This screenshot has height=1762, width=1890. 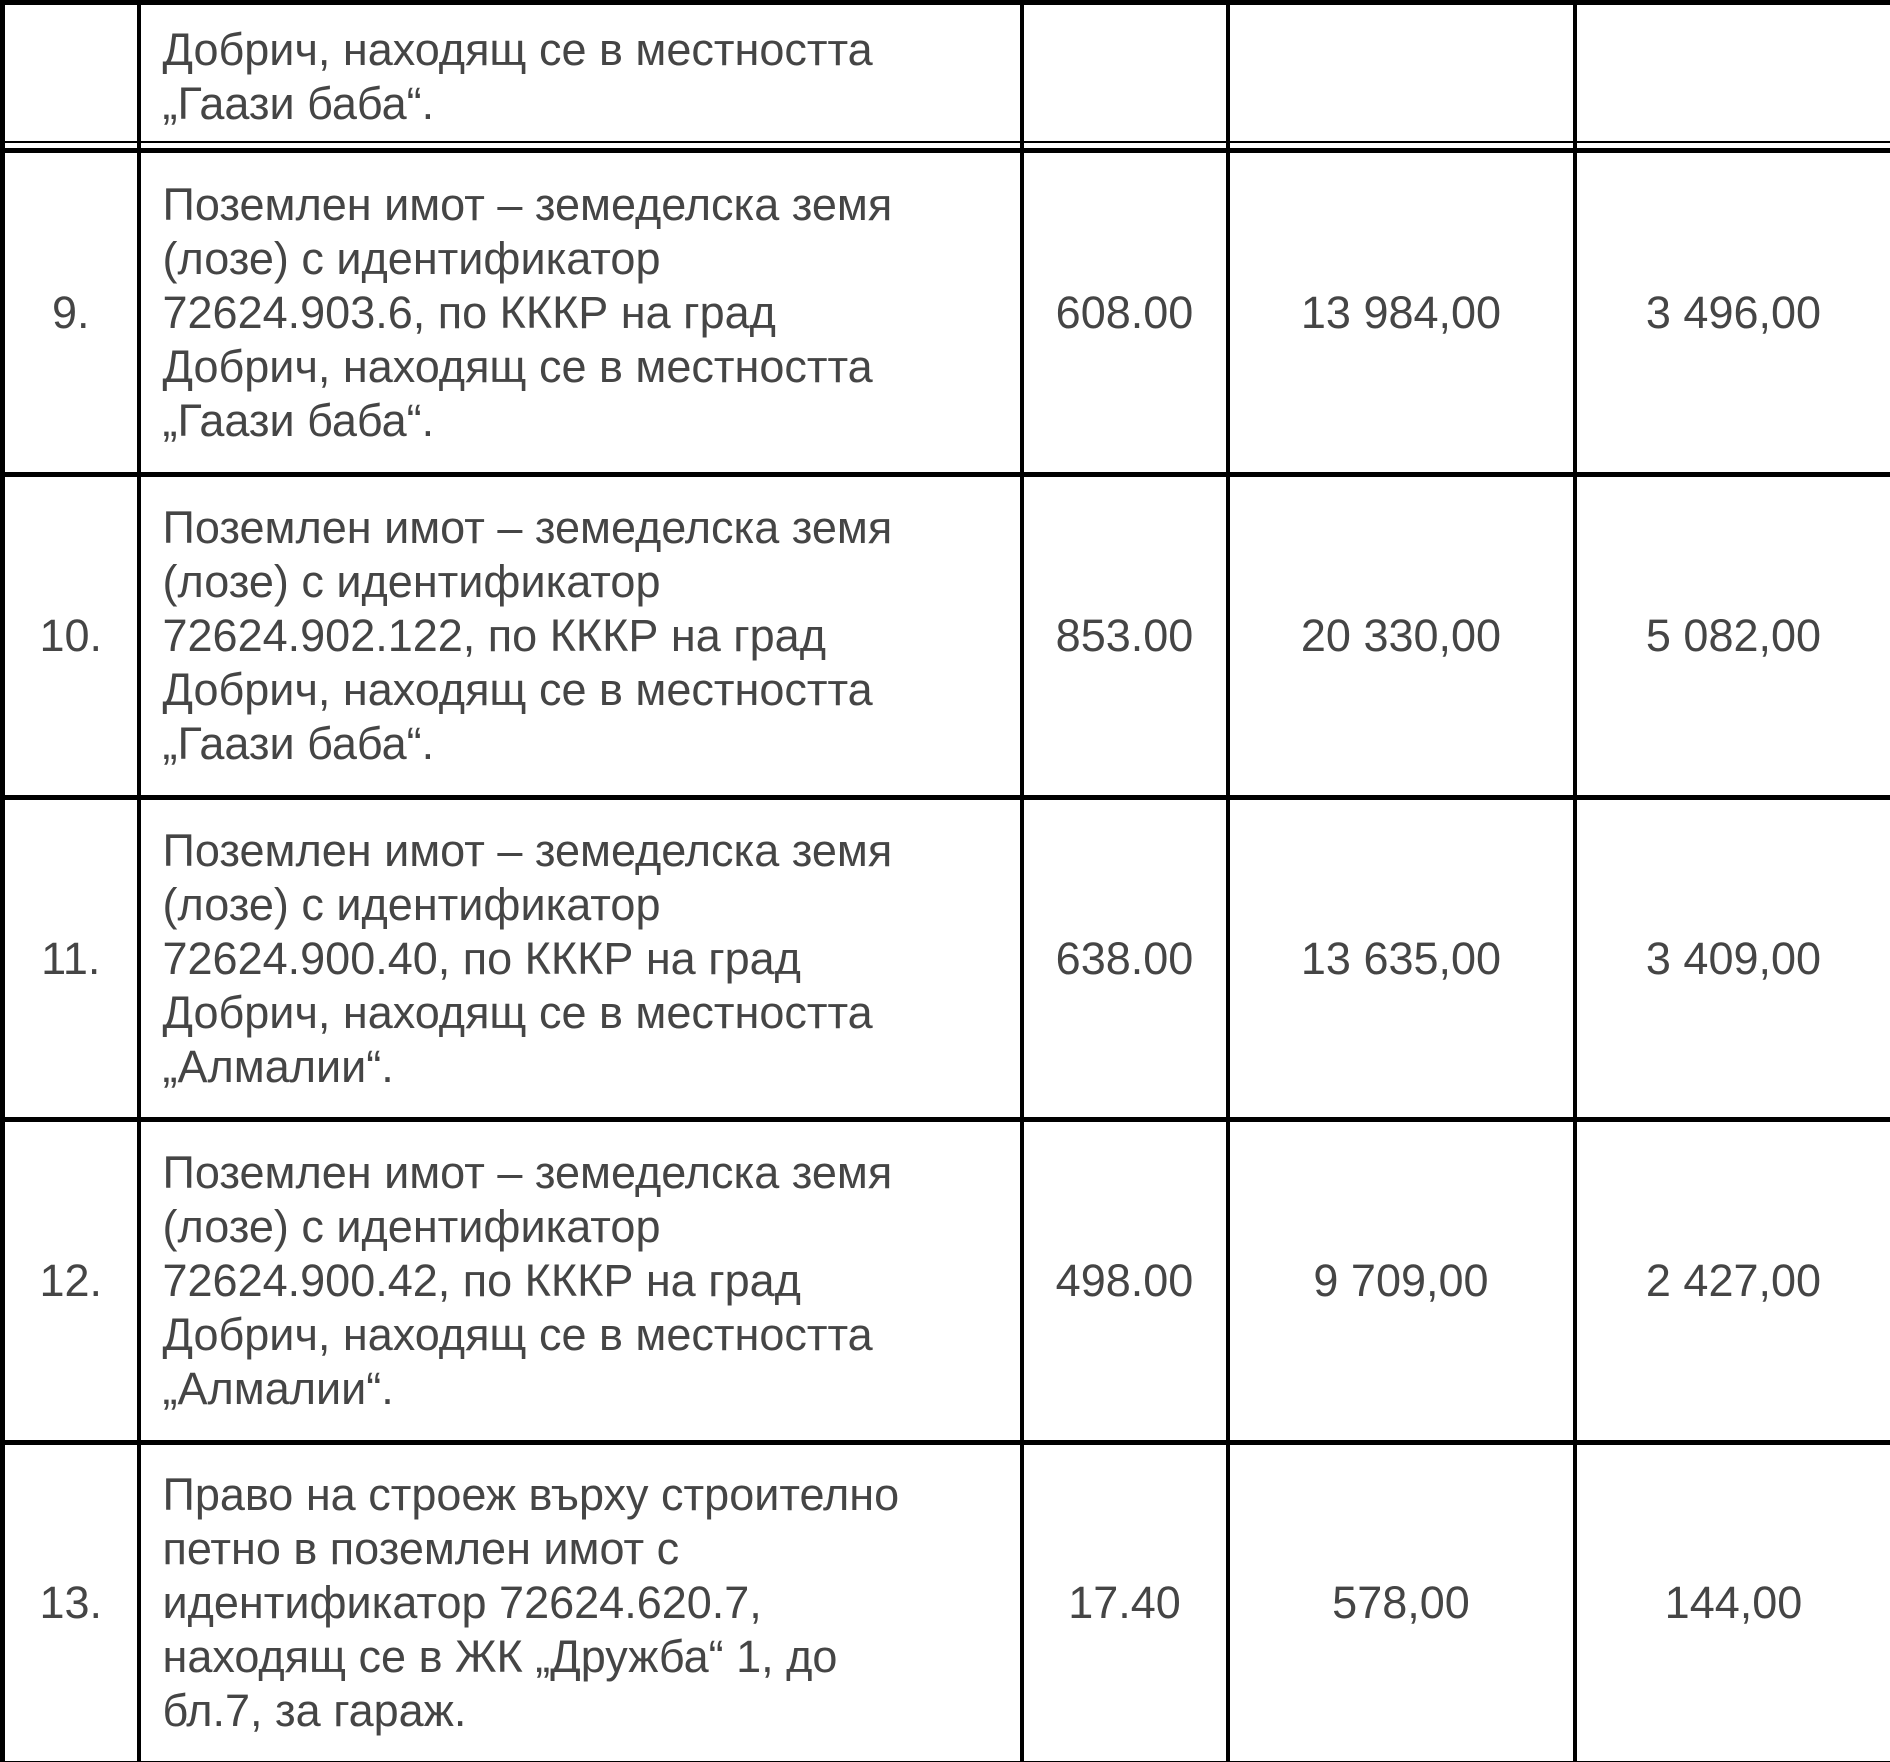 What do you see at coordinates (1124, 1601) in the screenshot?
I see `value-cell-1: 17.40` at bounding box center [1124, 1601].